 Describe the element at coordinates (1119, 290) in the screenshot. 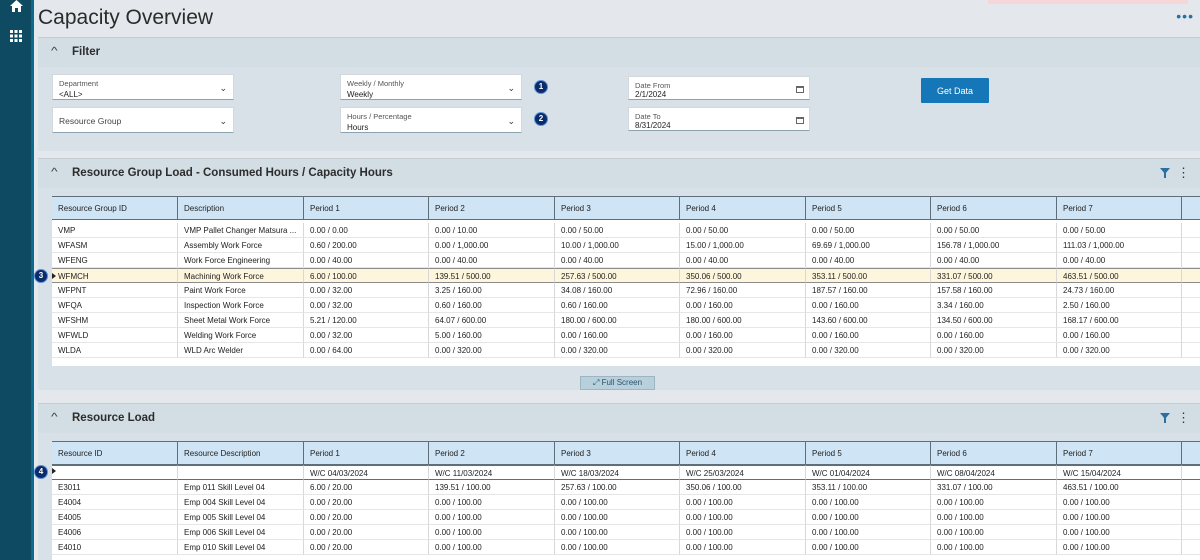

I see `table-cell: 24.73 / 160.00` at that location.